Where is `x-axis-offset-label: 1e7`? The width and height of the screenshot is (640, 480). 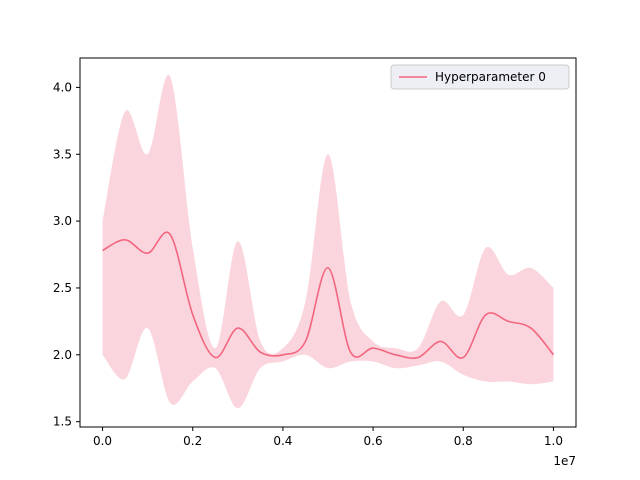 x-axis-offset-label: 1e7 is located at coordinates (564, 461).